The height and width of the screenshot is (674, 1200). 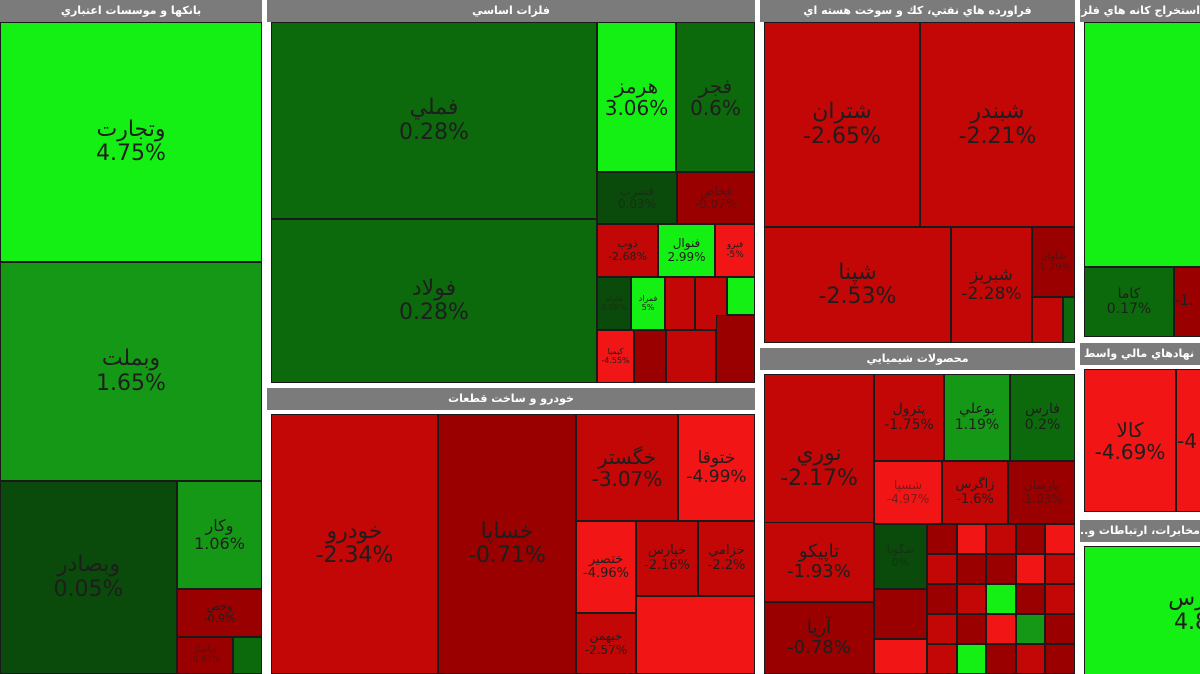 What do you see at coordinates (205, 655) in the screenshot?
I see `stock-tile: وپاسار -0.41%` at bounding box center [205, 655].